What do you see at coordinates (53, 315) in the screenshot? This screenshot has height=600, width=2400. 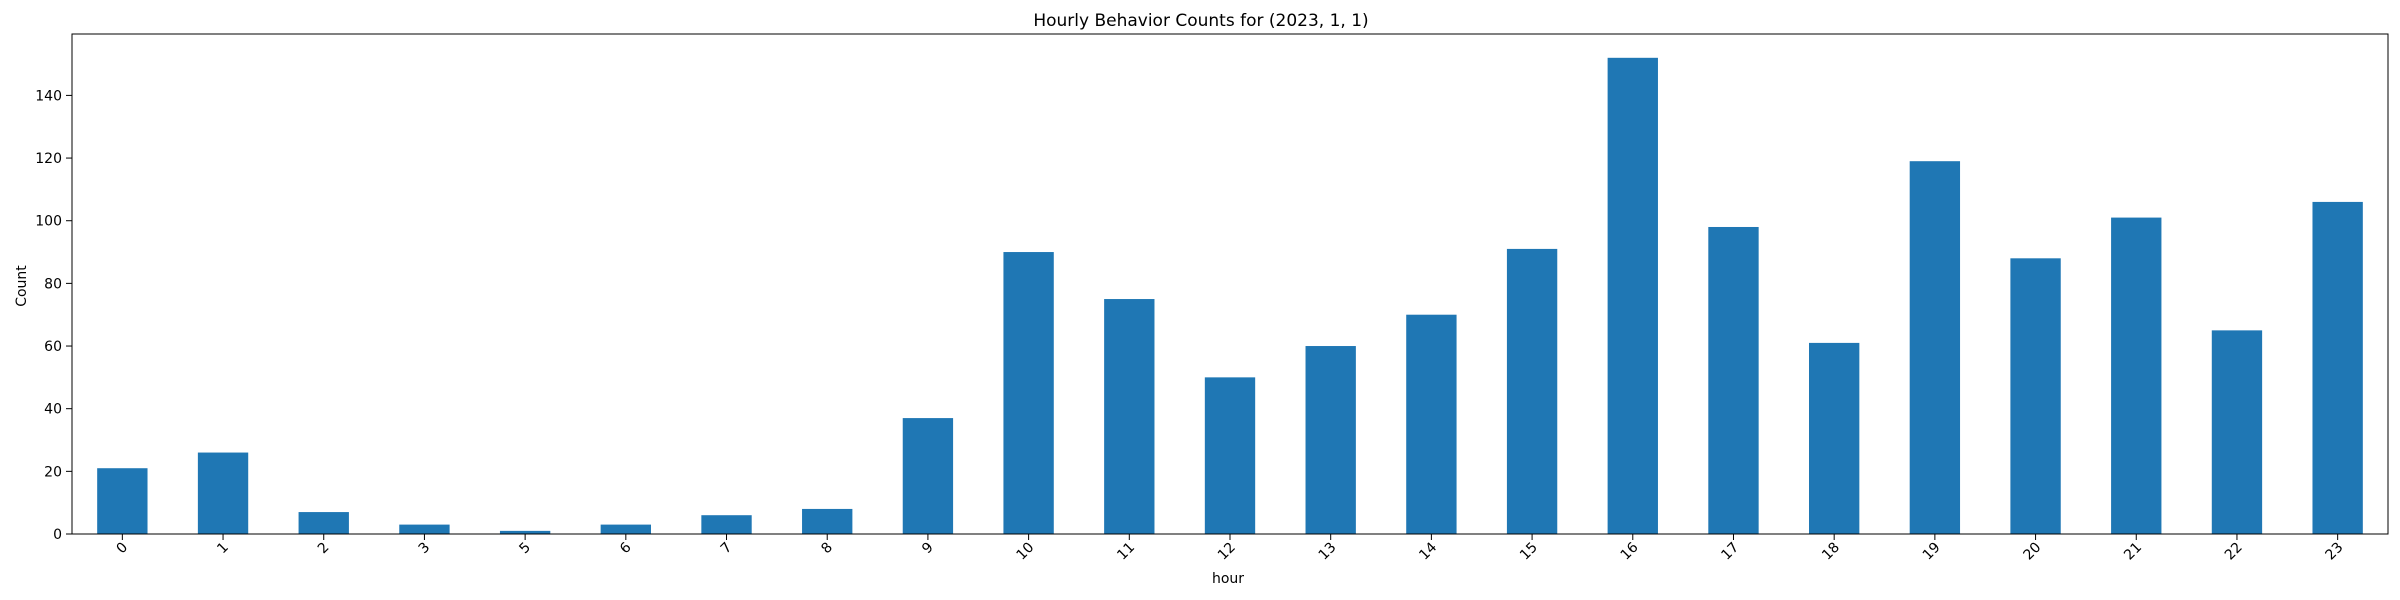 I see `y-axis: 0 20 40 60 80 100 120 140` at bounding box center [53, 315].